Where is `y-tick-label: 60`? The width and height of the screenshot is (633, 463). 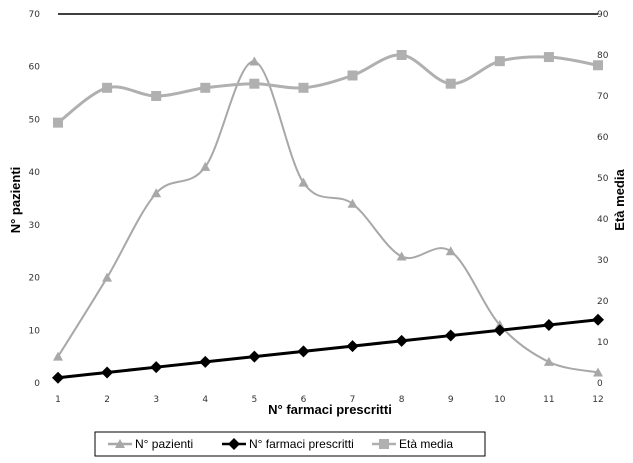
y-tick-label: 60 is located at coordinates (35, 68).